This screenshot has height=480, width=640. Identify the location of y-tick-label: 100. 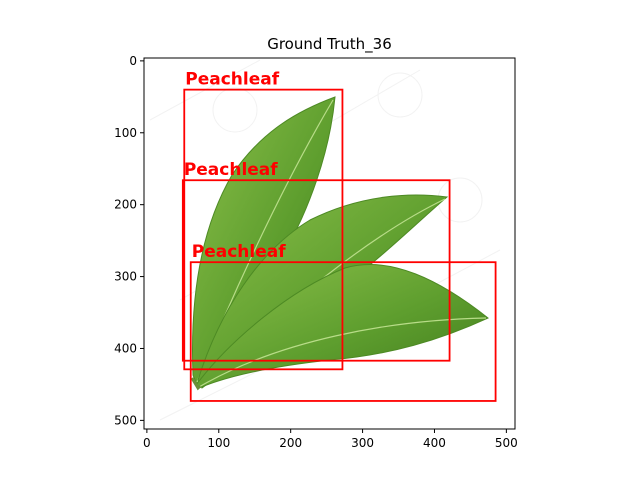
(125, 133).